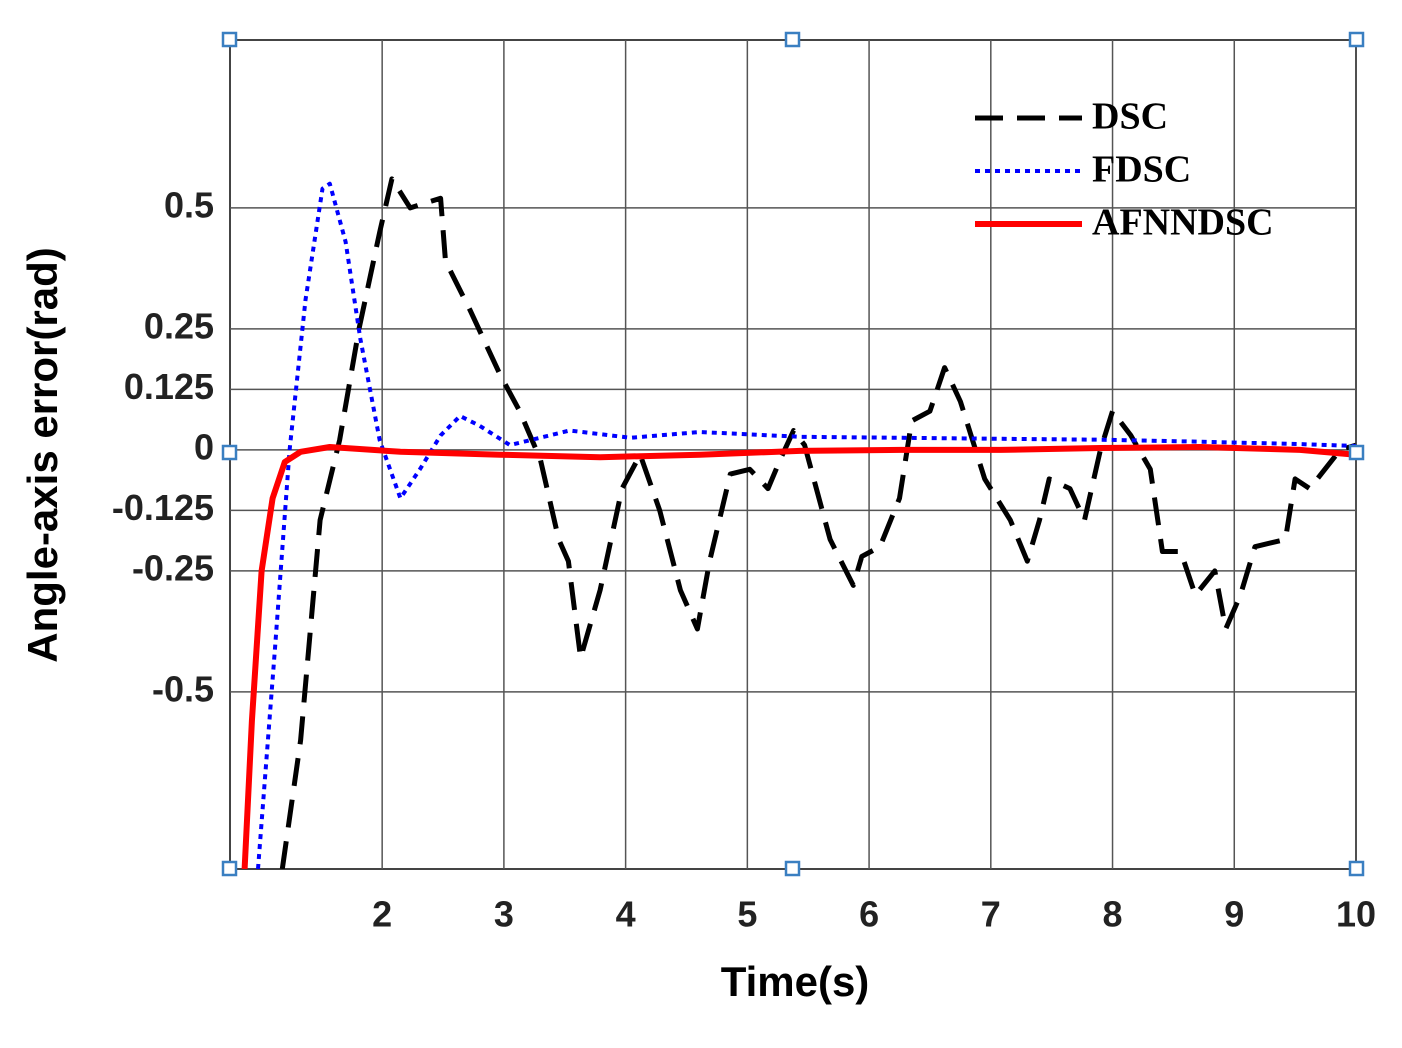  I want to click on y-tick-label: -0.125, so click(163, 507).